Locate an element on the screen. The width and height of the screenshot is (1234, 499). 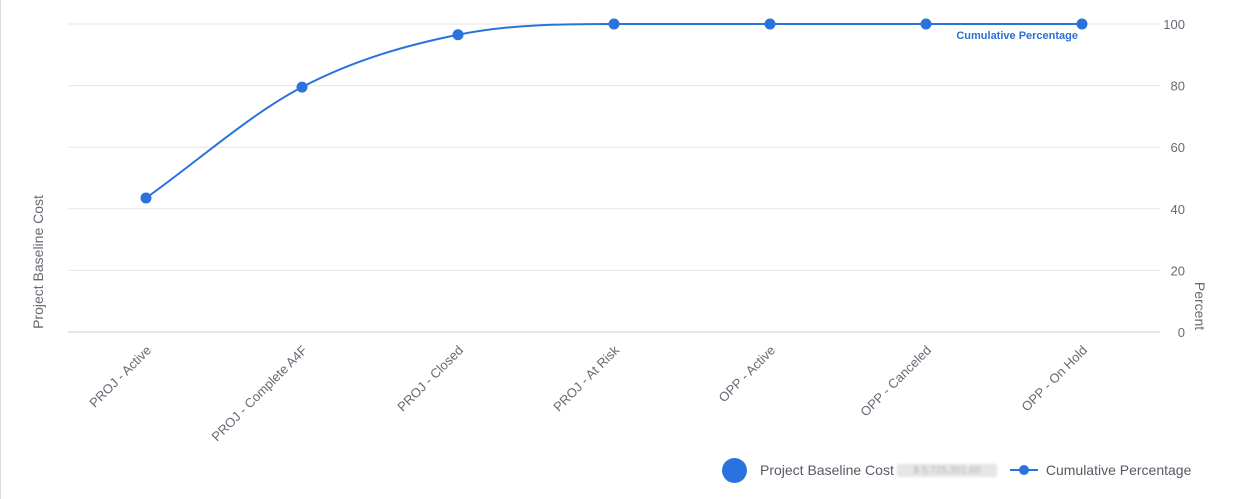
right-y-axis-title: Percent is located at coordinates (1200, 306).